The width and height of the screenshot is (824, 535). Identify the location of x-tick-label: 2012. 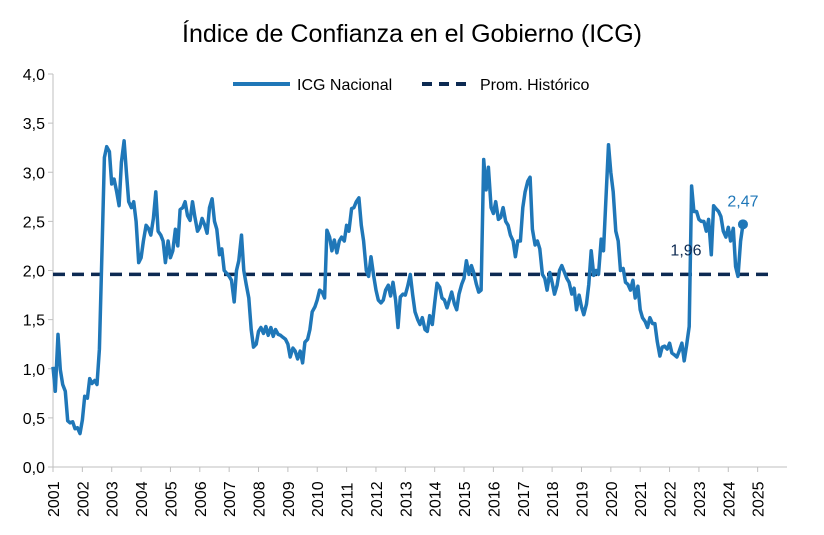
(377, 499).